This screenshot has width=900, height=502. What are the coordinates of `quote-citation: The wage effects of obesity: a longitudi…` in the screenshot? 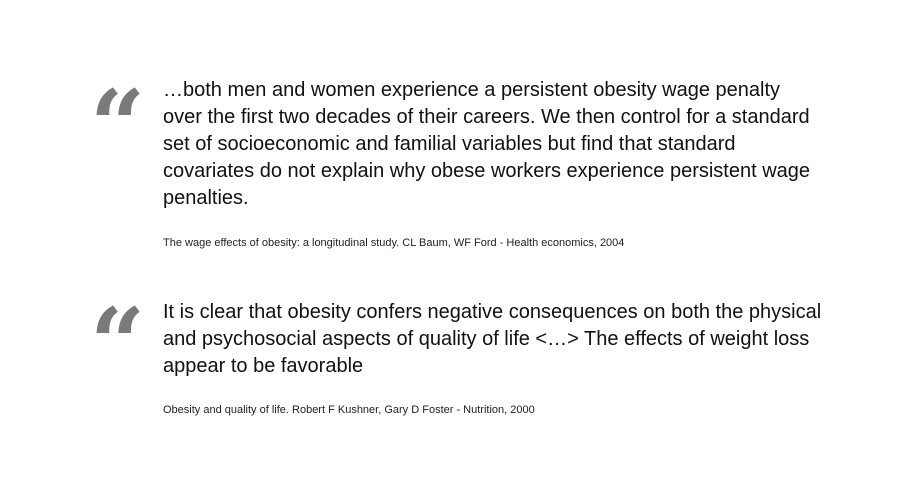 It's located at (394, 243).